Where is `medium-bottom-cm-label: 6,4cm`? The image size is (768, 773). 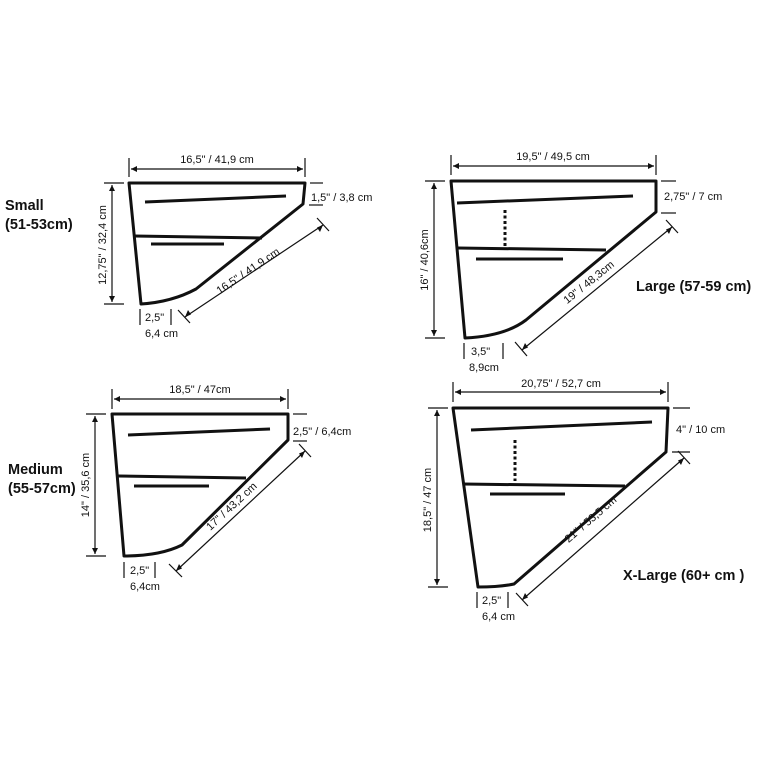
medium-bottom-cm-label: 6,4cm is located at coordinates (145, 587).